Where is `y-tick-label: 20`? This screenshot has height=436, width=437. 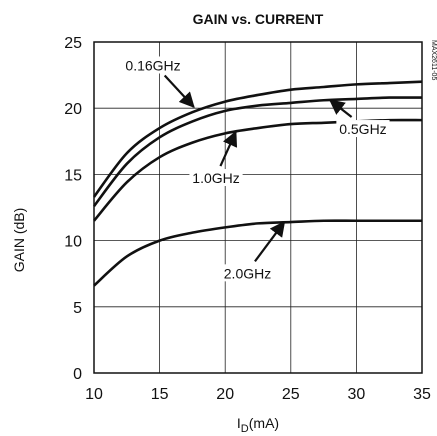
y-tick-label: 20 is located at coordinates (73, 109).